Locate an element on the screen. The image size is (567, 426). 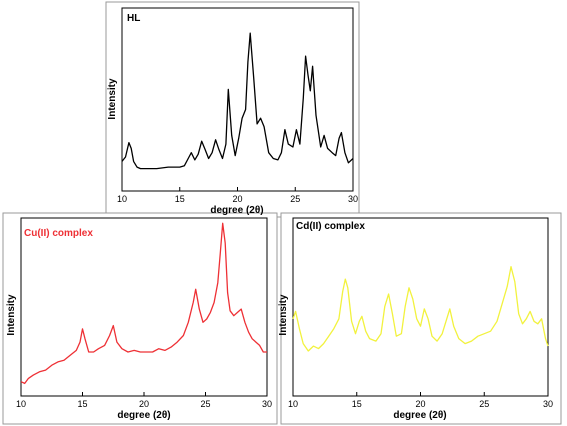
hl-xrd-trace is located at coordinates (237, 101).